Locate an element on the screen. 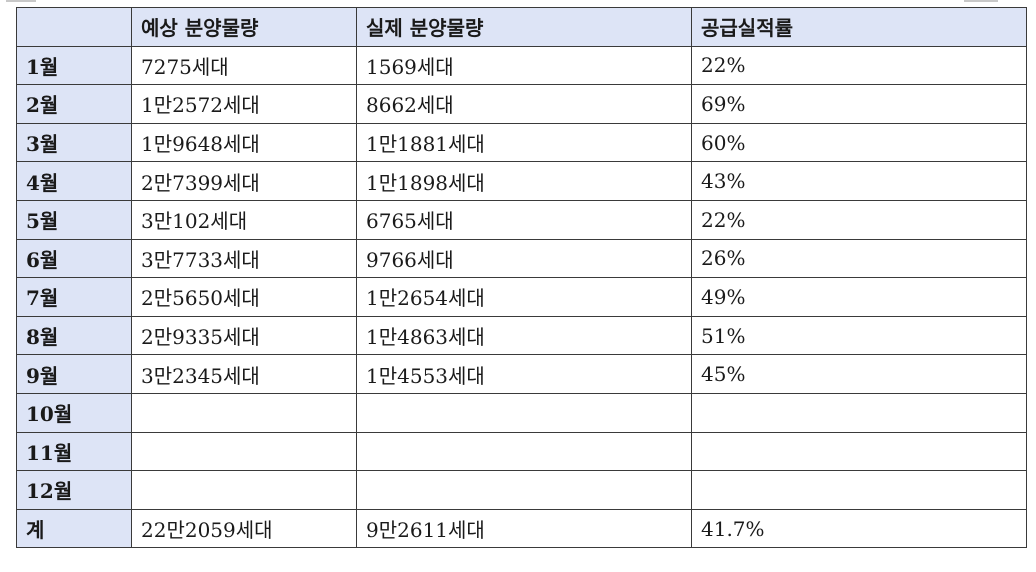 Image resolution: width=1036 pixels, height=572 pixels. actual-supply-cell: 9만2611세대 is located at coordinates (524, 528).